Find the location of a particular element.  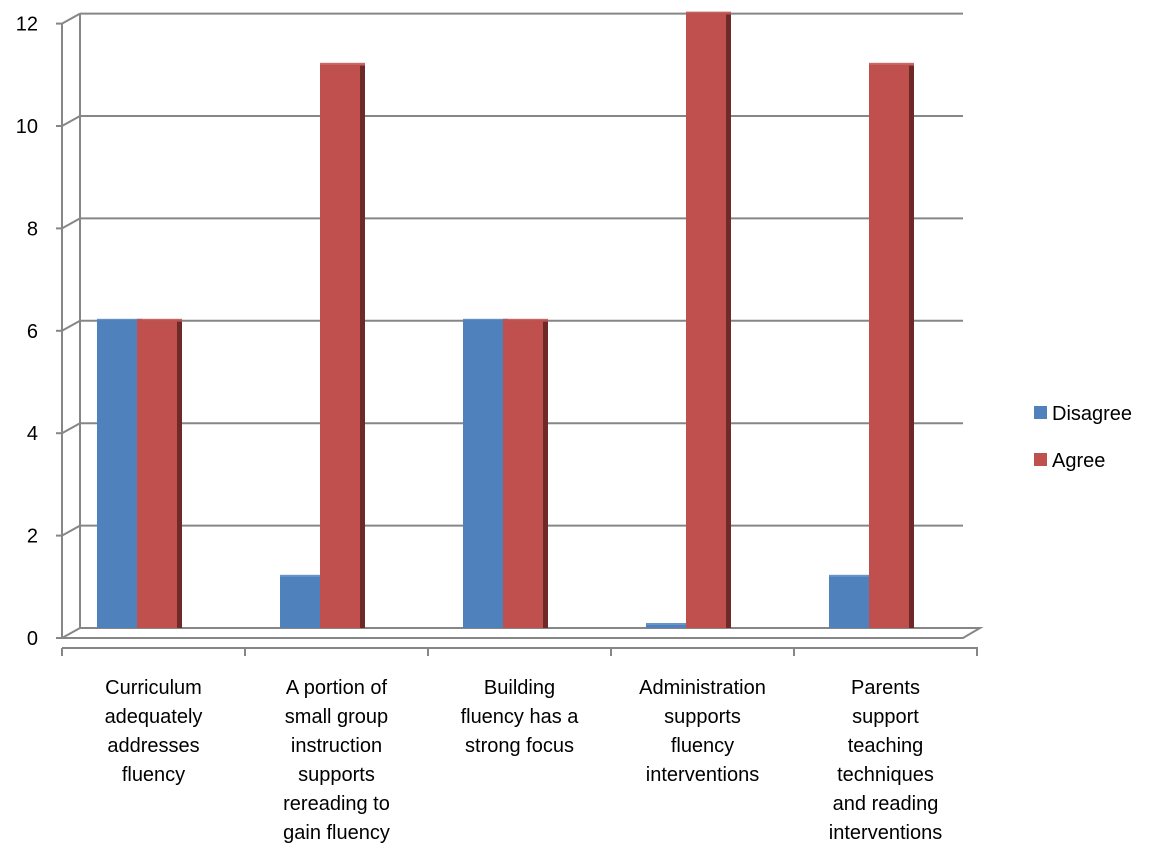

category-label-line: gain fluency is located at coordinates (336, 833).